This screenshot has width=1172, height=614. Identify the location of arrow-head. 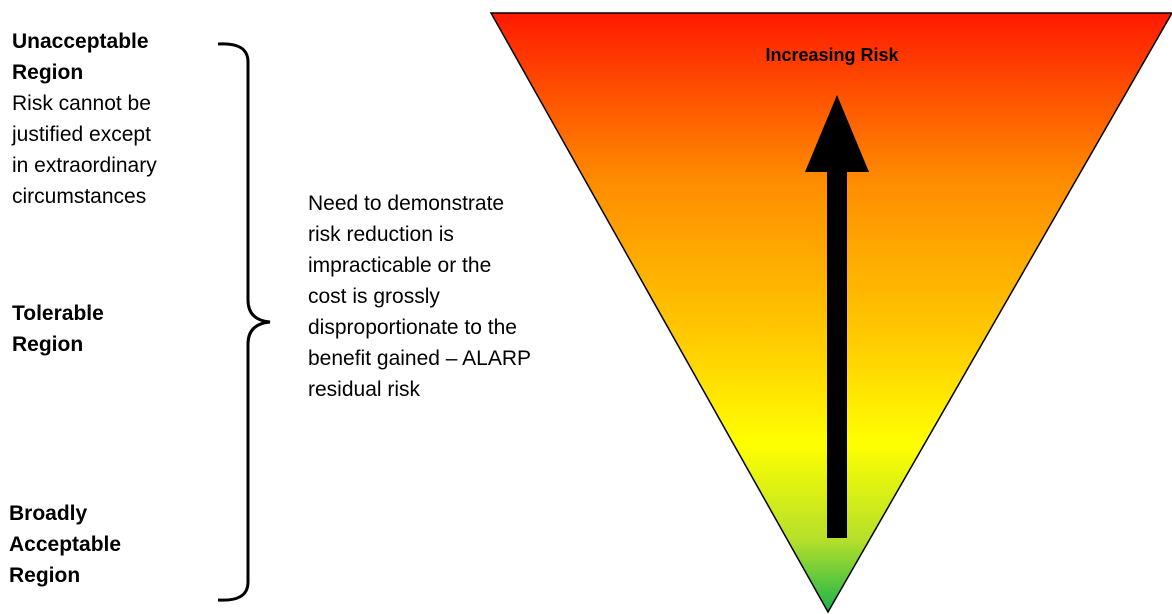
(837, 133).